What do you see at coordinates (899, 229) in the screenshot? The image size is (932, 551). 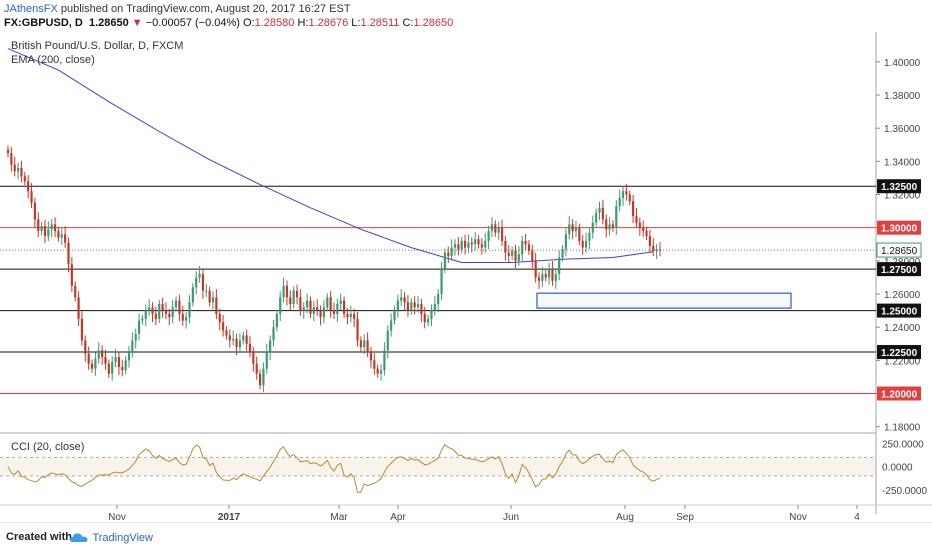 I see `level-badge-label: 1.30000` at bounding box center [899, 229].